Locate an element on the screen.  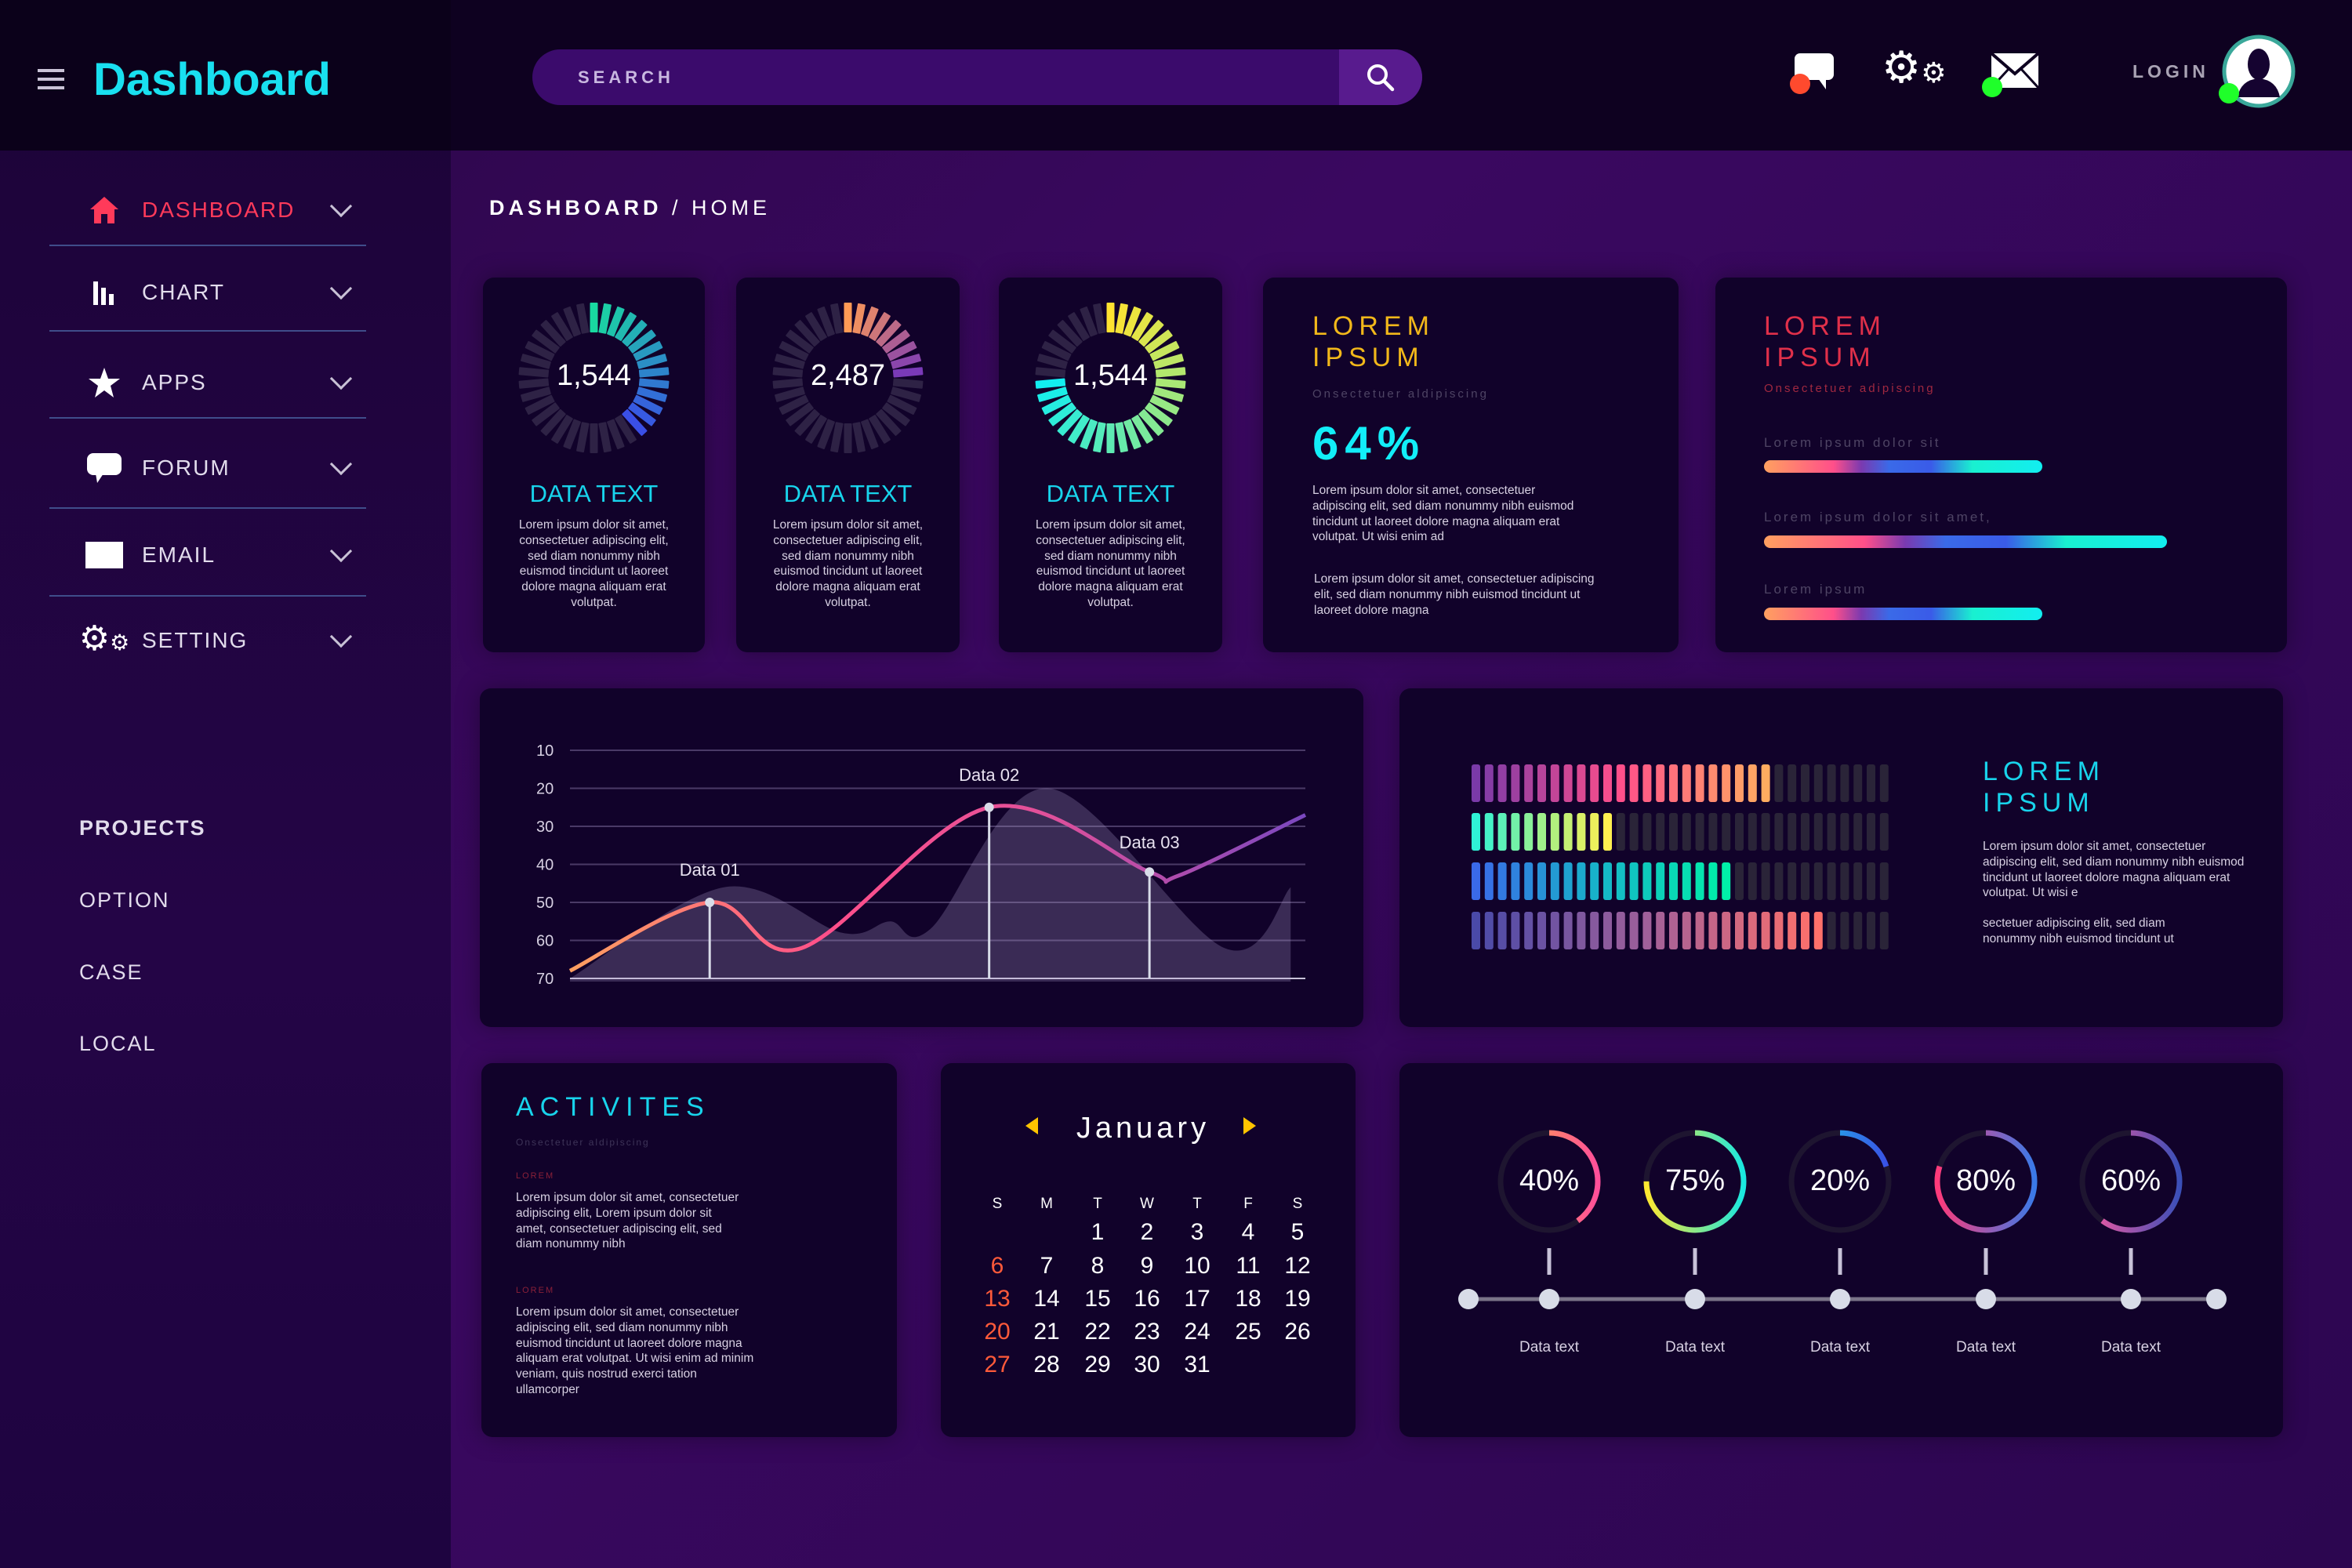
calendar-day: 2 is located at coordinates (1147, 1232).